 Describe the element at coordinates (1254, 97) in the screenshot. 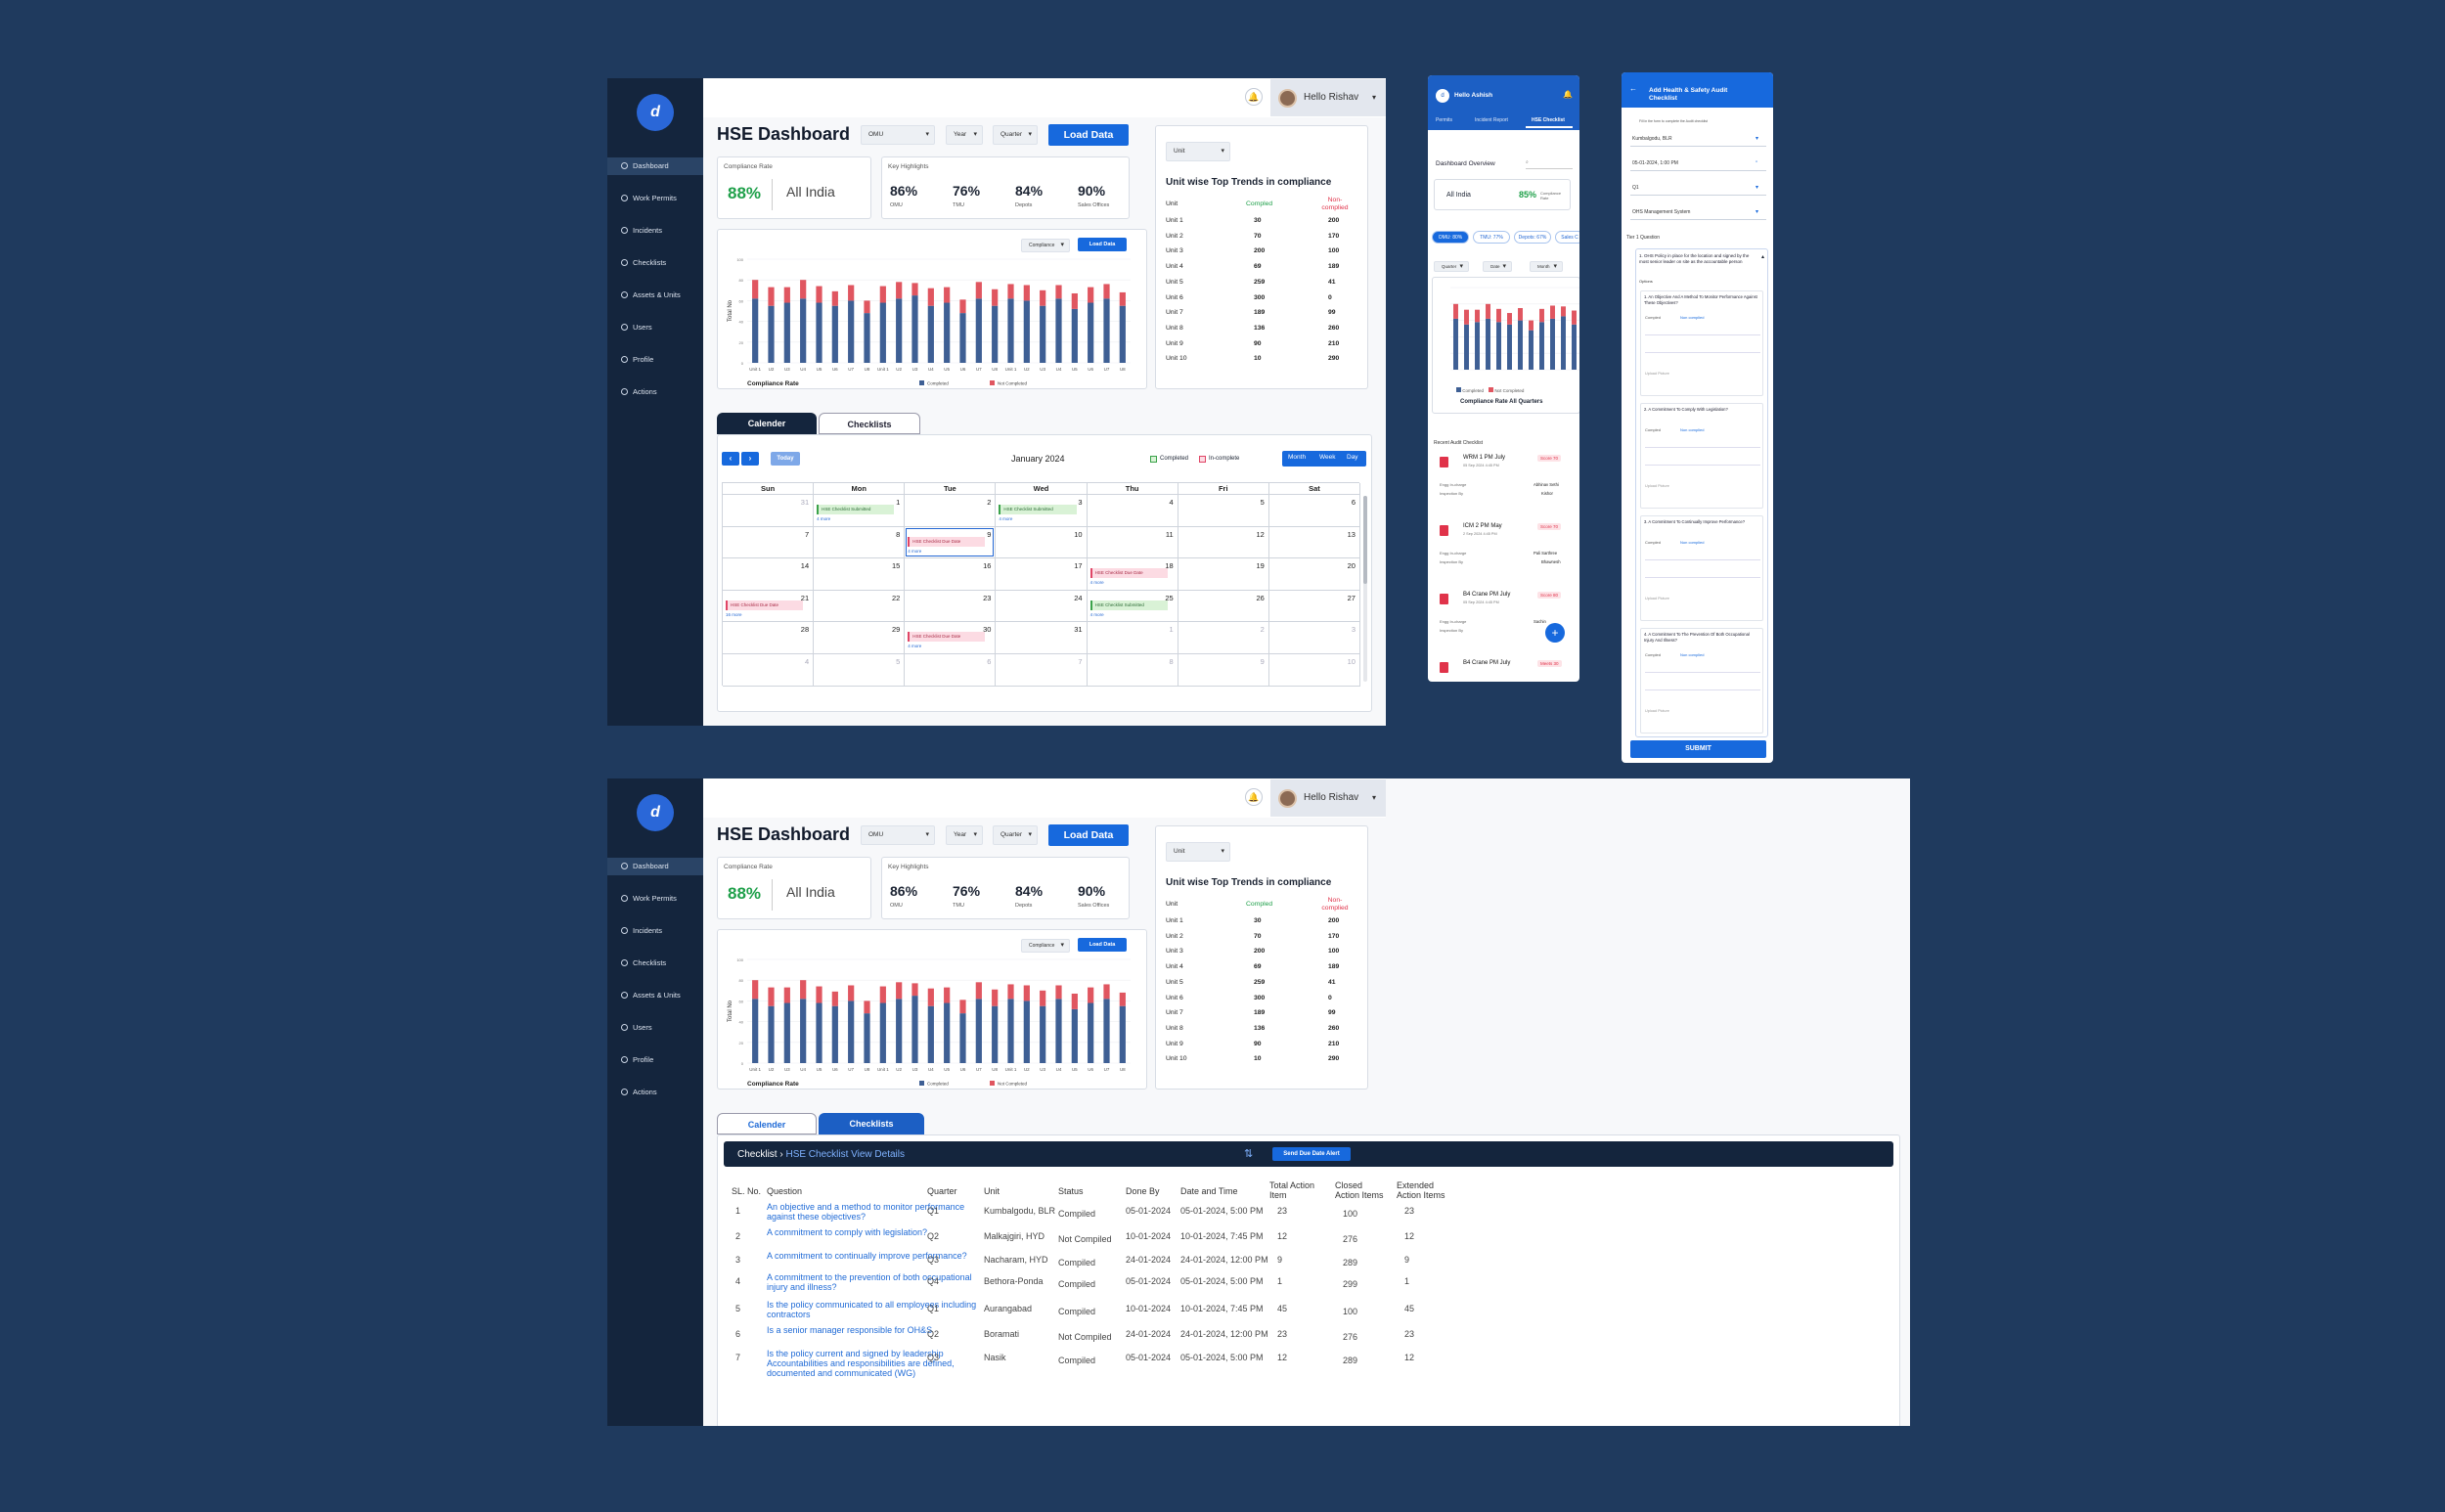

I see `bell-icon: 🔔` at that location.